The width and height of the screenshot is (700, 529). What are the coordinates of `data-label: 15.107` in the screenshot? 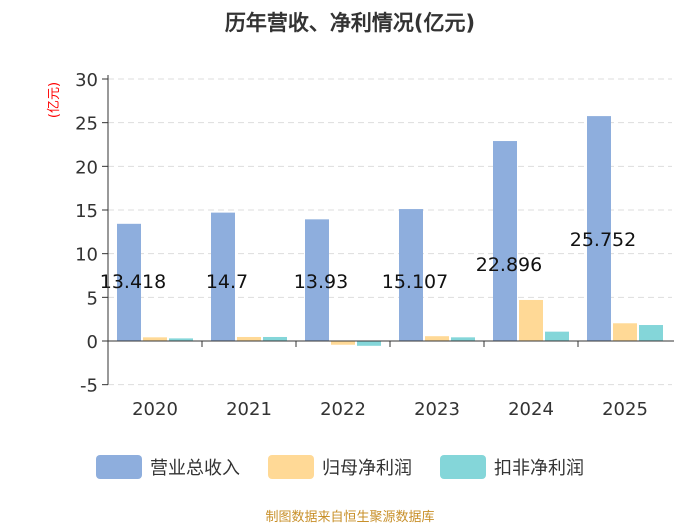 It's located at (415, 282).